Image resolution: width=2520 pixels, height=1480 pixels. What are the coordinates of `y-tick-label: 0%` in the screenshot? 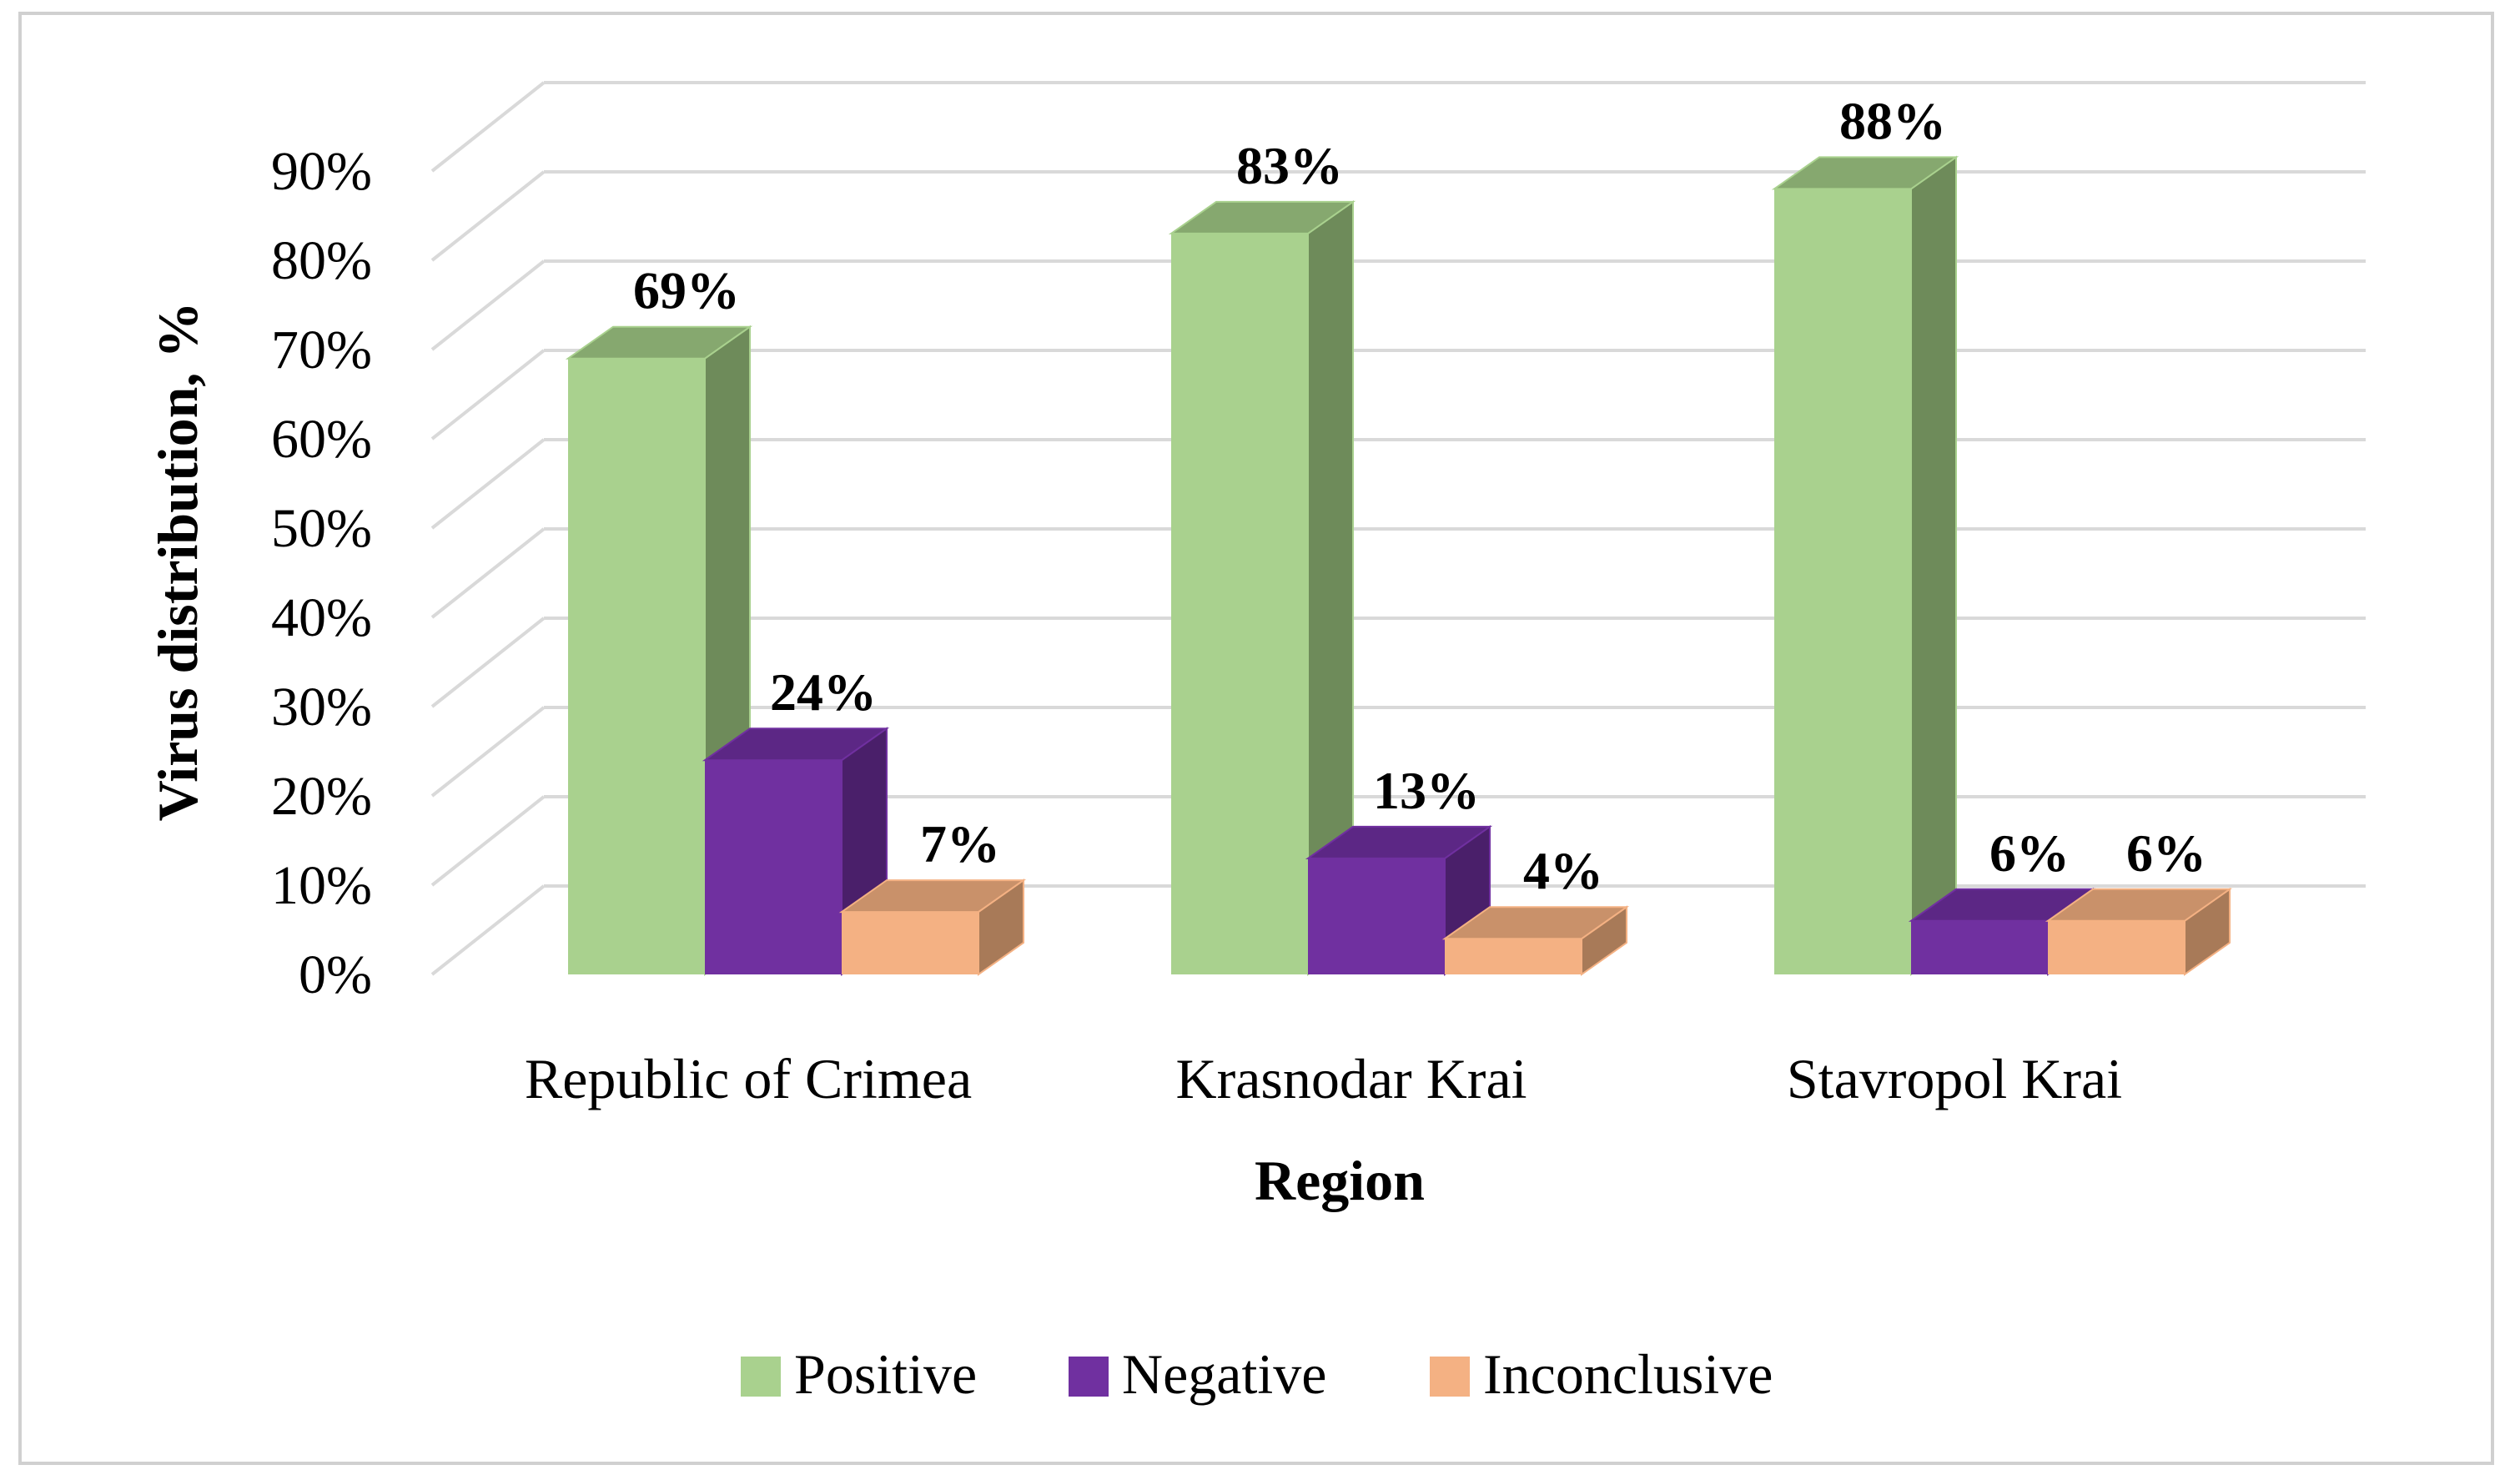 It's located at (335, 975).